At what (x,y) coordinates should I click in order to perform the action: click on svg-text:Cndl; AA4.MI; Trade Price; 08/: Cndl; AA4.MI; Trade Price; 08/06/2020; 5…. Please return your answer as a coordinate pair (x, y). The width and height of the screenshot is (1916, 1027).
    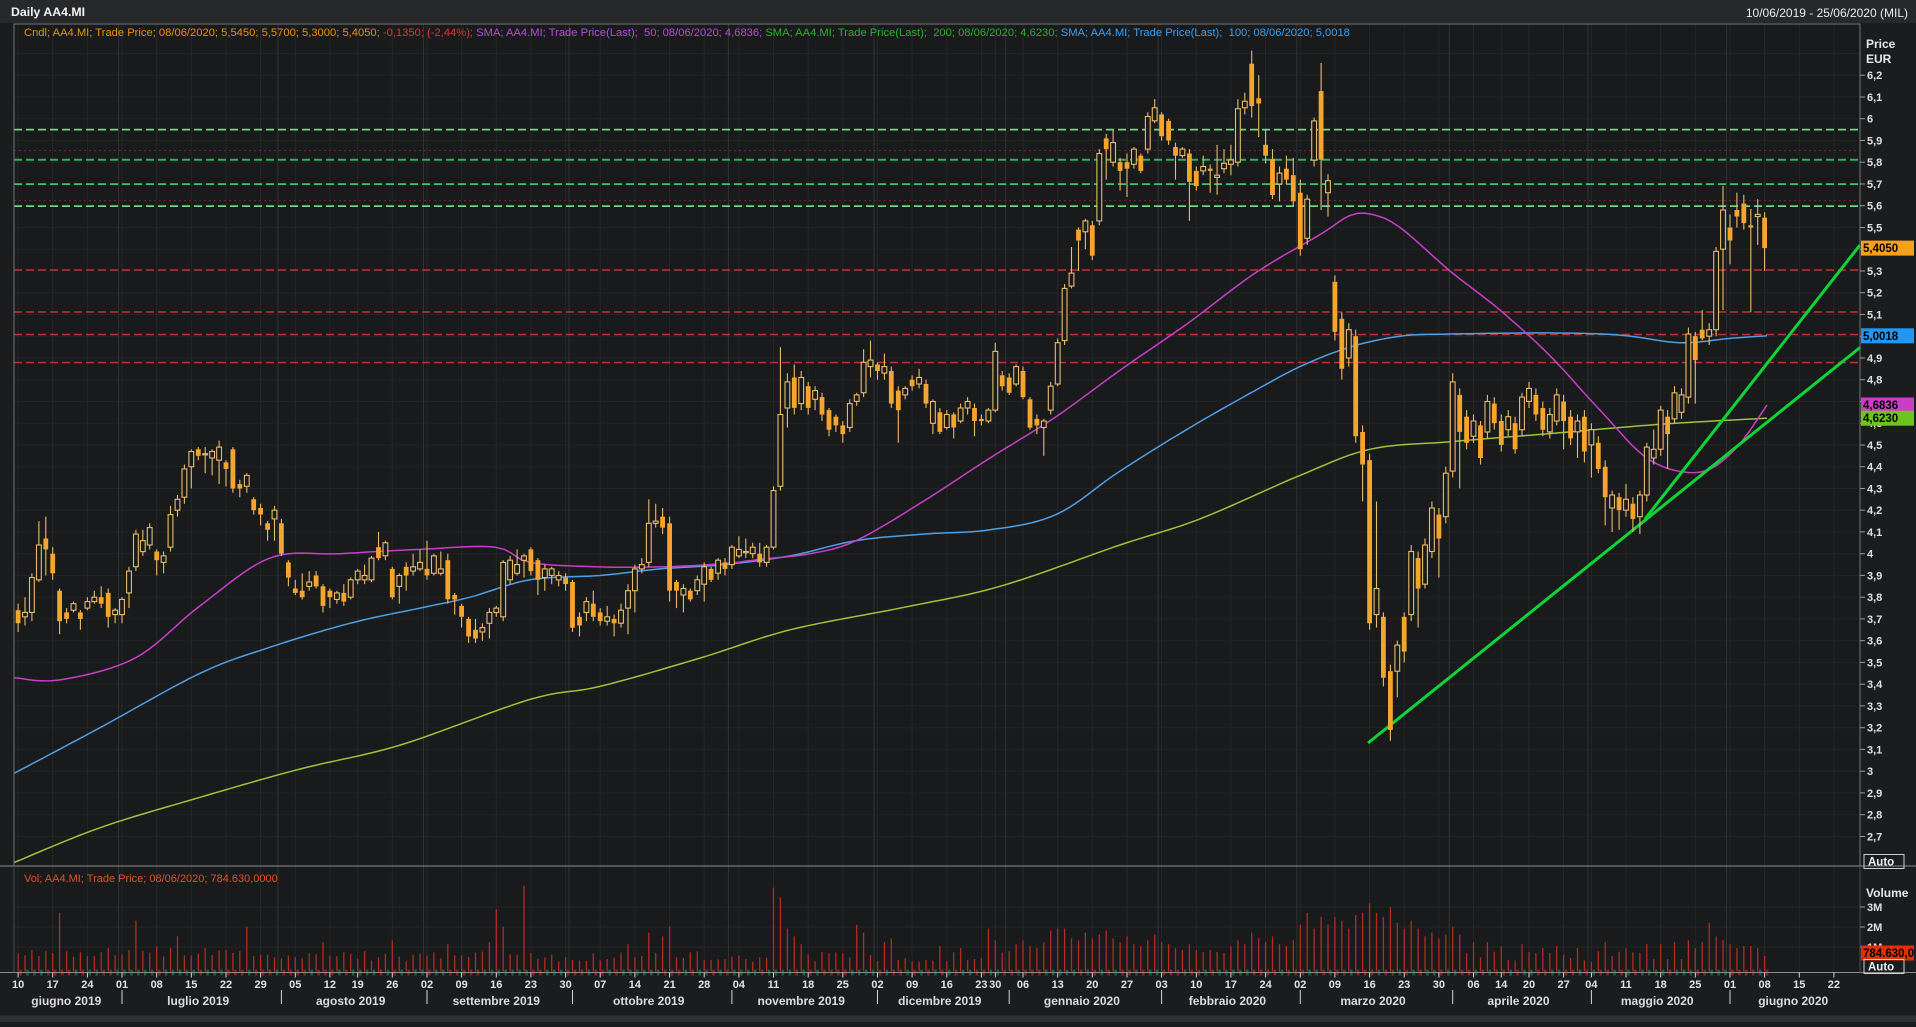
    Looking at the image, I should click on (687, 33).